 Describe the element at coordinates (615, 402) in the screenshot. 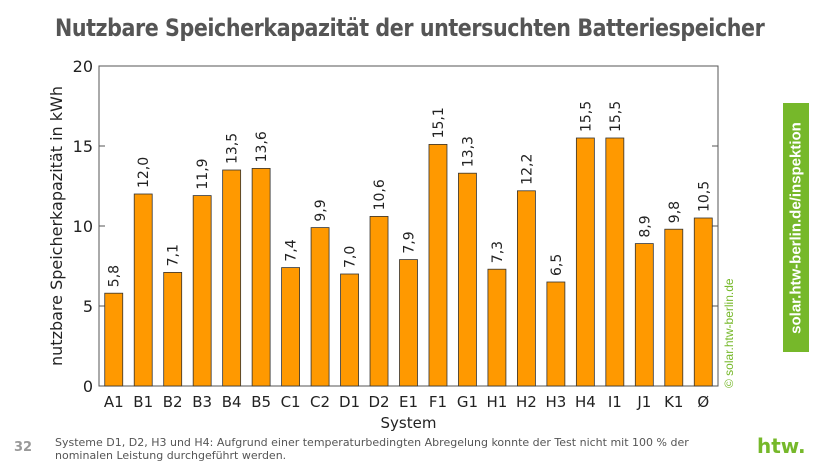

I see `x-tick-label: I1` at that location.